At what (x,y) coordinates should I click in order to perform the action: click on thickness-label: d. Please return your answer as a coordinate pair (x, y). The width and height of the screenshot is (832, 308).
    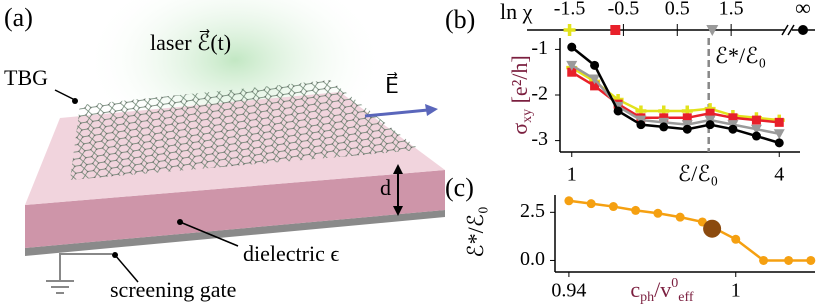
    Looking at the image, I should click on (385, 187).